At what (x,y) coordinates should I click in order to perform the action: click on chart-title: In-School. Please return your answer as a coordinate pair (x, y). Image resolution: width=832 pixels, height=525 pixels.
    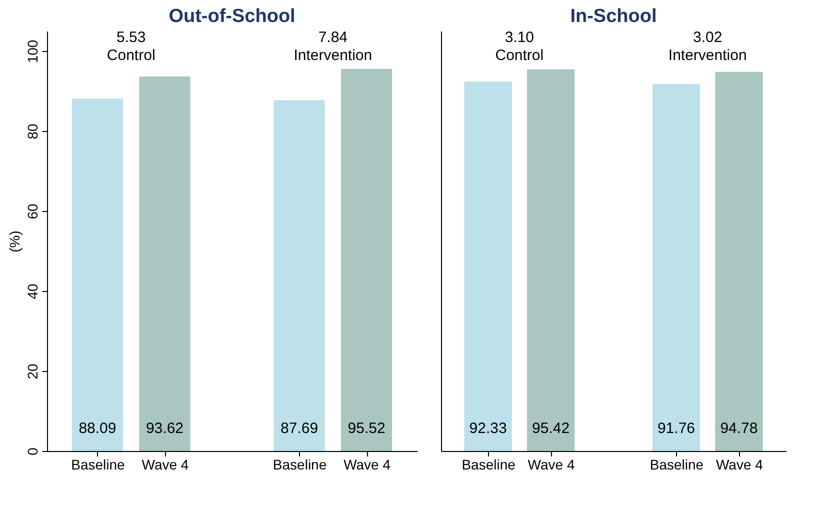
    Looking at the image, I should click on (613, 16).